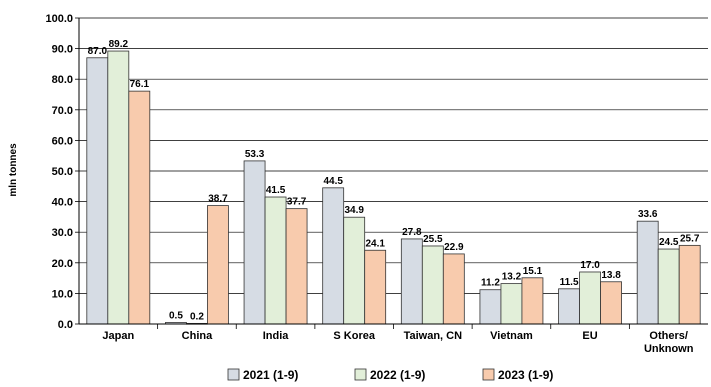 The height and width of the screenshot is (387, 711). I want to click on x-category-label: Japan, so click(118, 336).